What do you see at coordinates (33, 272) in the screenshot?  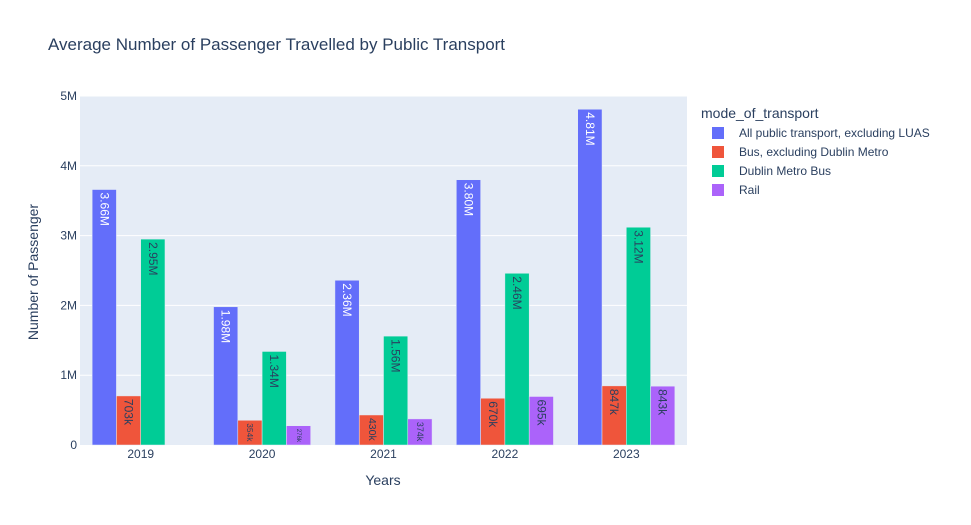 I see `y-axis-title: Number of Passenger` at bounding box center [33, 272].